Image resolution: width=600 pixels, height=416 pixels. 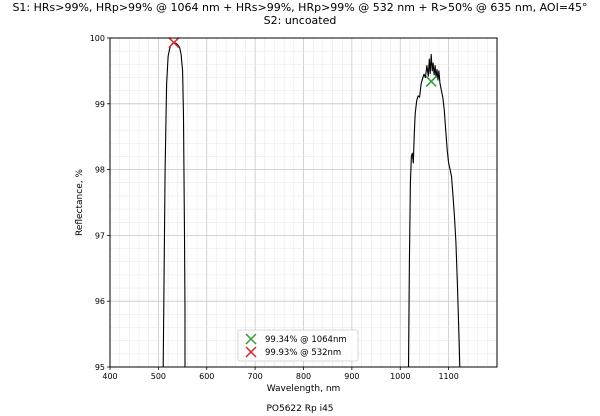 I want to click on x-tick-label: 1000, so click(x=400, y=376).